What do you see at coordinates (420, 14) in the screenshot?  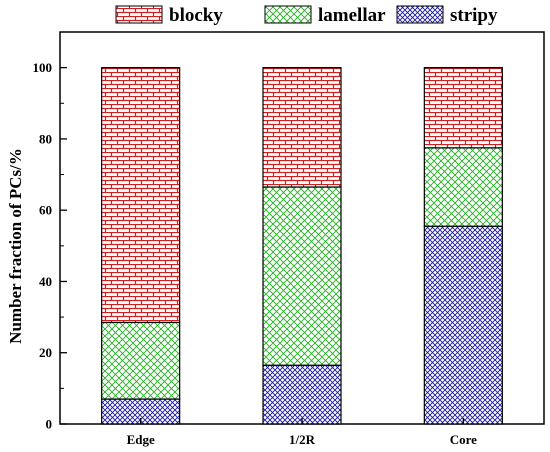 I see `legend-swatch-stripy` at bounding box center [420, 14].